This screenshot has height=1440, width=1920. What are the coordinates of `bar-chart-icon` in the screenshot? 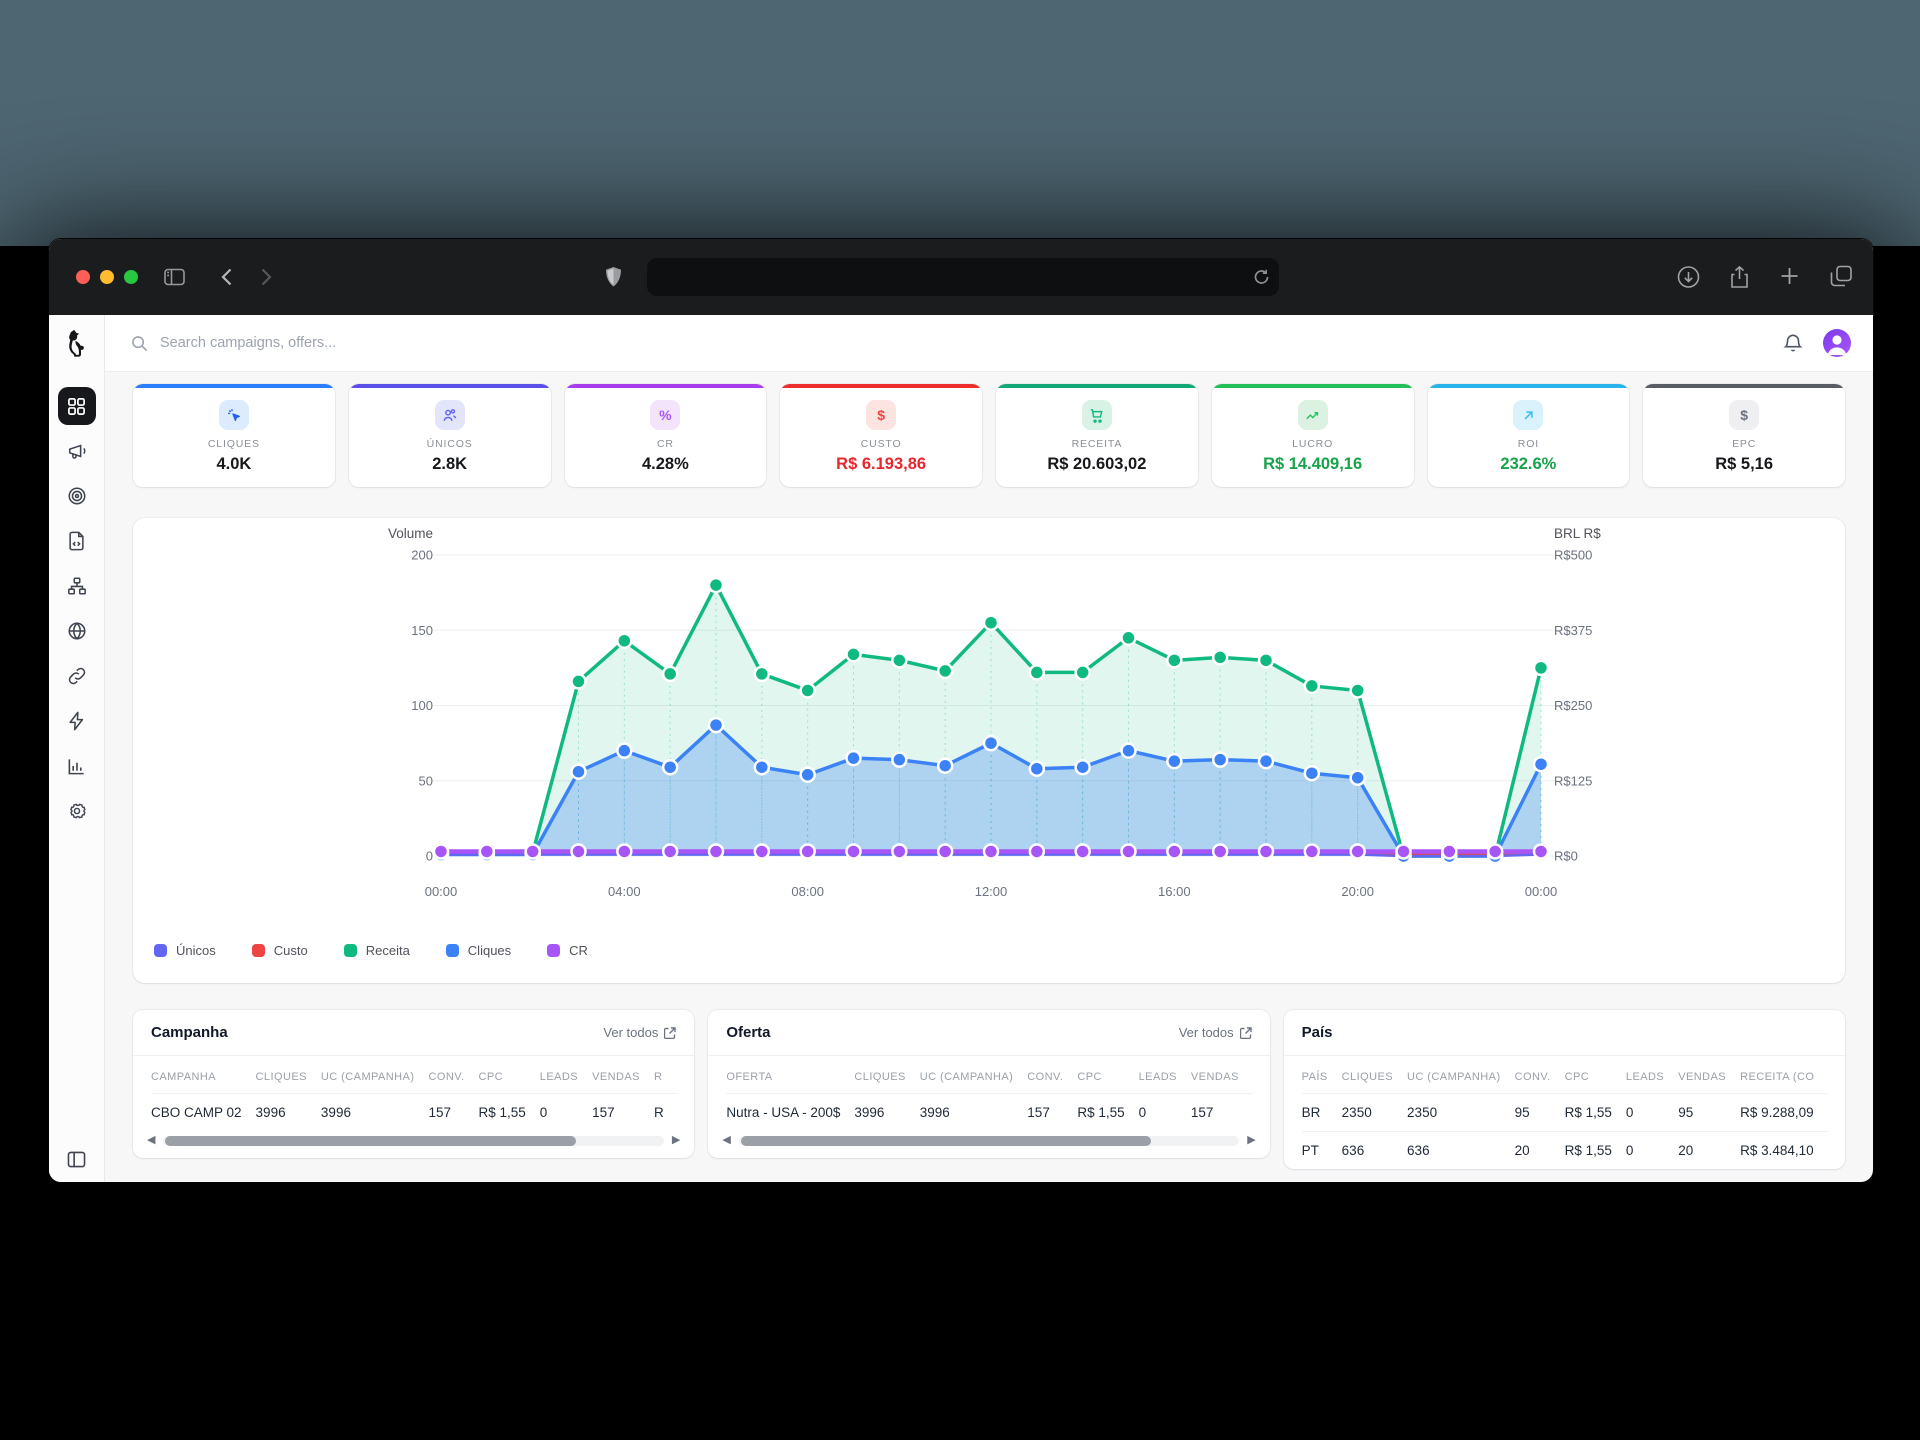 It's located at (76, 766).